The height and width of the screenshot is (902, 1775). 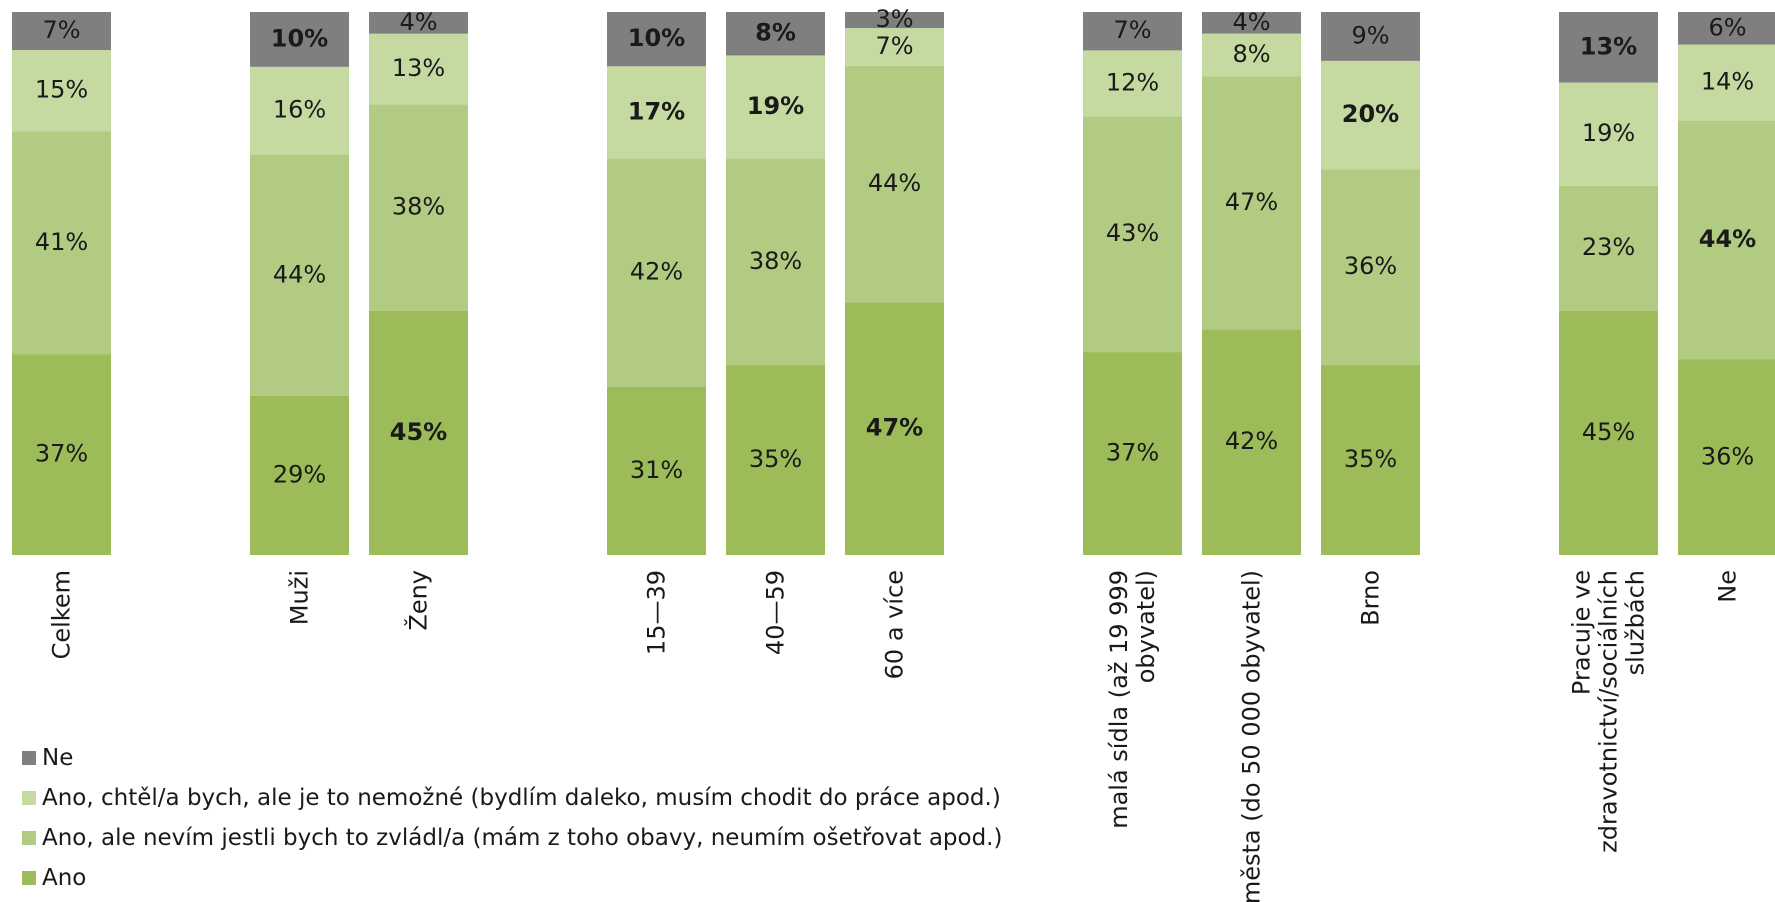 What do you see at coordinates (1251, 281) in the screenshot?
I see `bar-stack: 42% 47% 8% 4%` at bounding box center [1251, 281].